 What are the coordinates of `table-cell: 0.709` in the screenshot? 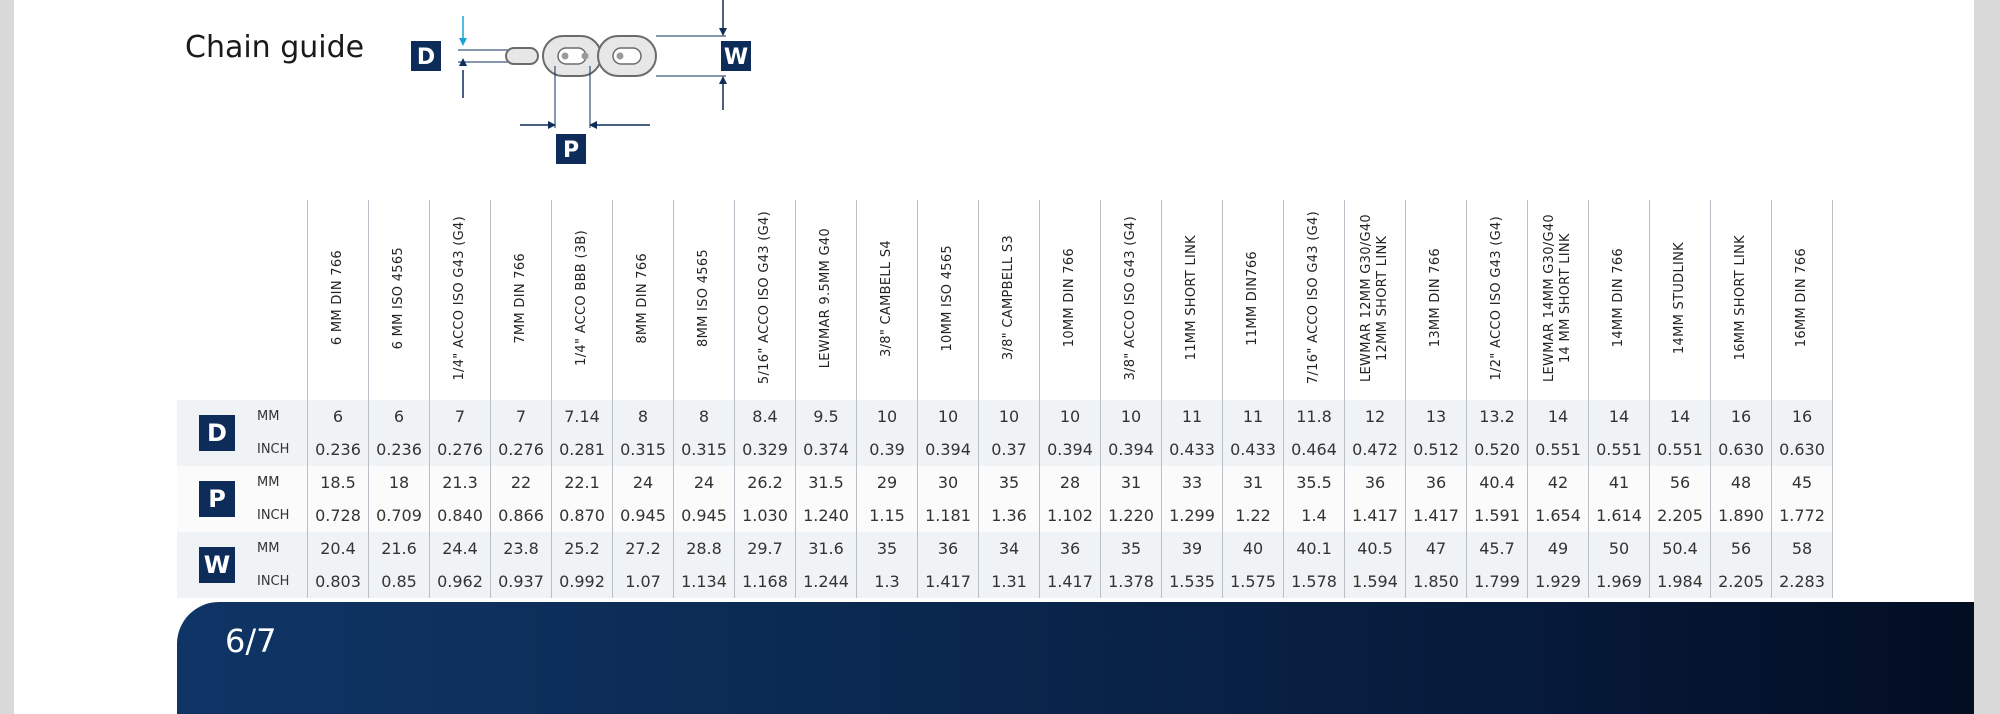 It's located at (399, 515).